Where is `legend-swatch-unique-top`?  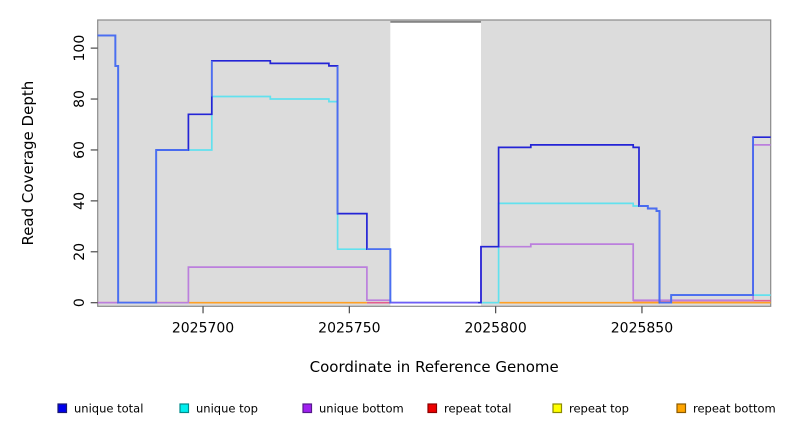
legend-swatch-unique-top is located at coordinates (184, 408).